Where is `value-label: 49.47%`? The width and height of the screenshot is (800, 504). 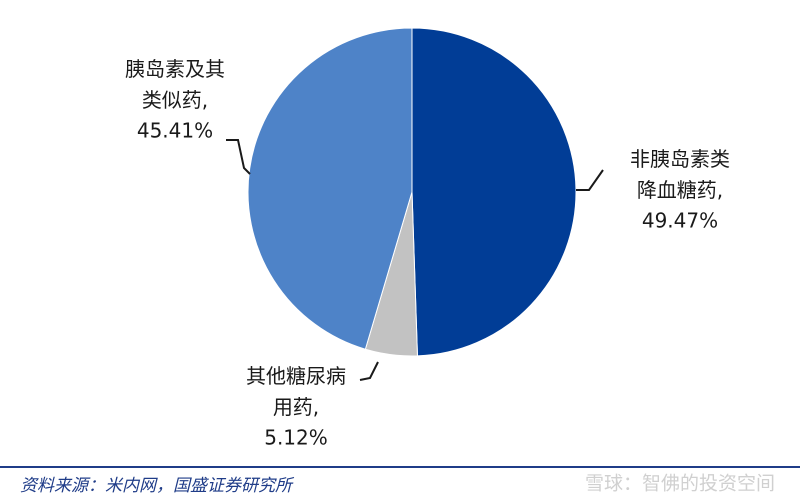 value-label: 49.47% is located at coordinates (680, 221).